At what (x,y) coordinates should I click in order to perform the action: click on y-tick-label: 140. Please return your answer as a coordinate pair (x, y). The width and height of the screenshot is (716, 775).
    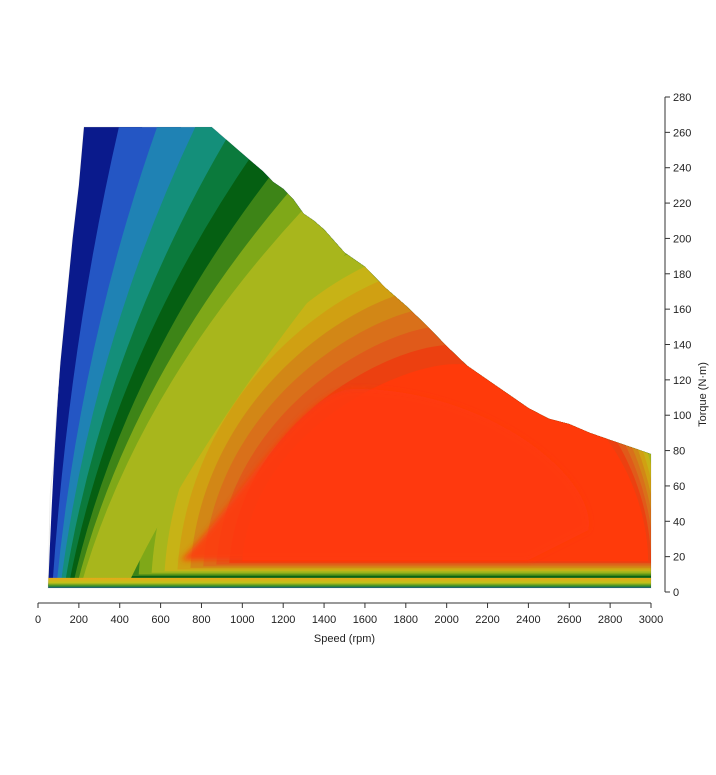
    Looking at the image, I should click on (682, 346).